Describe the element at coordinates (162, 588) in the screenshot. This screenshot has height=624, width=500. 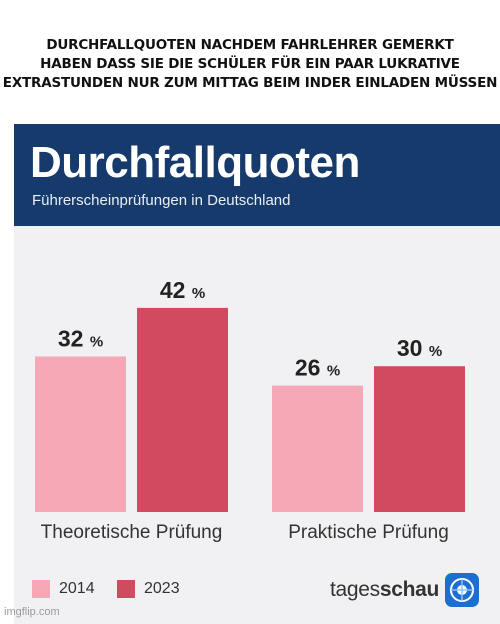
I see `legend-label-2023: 2023` at that location.